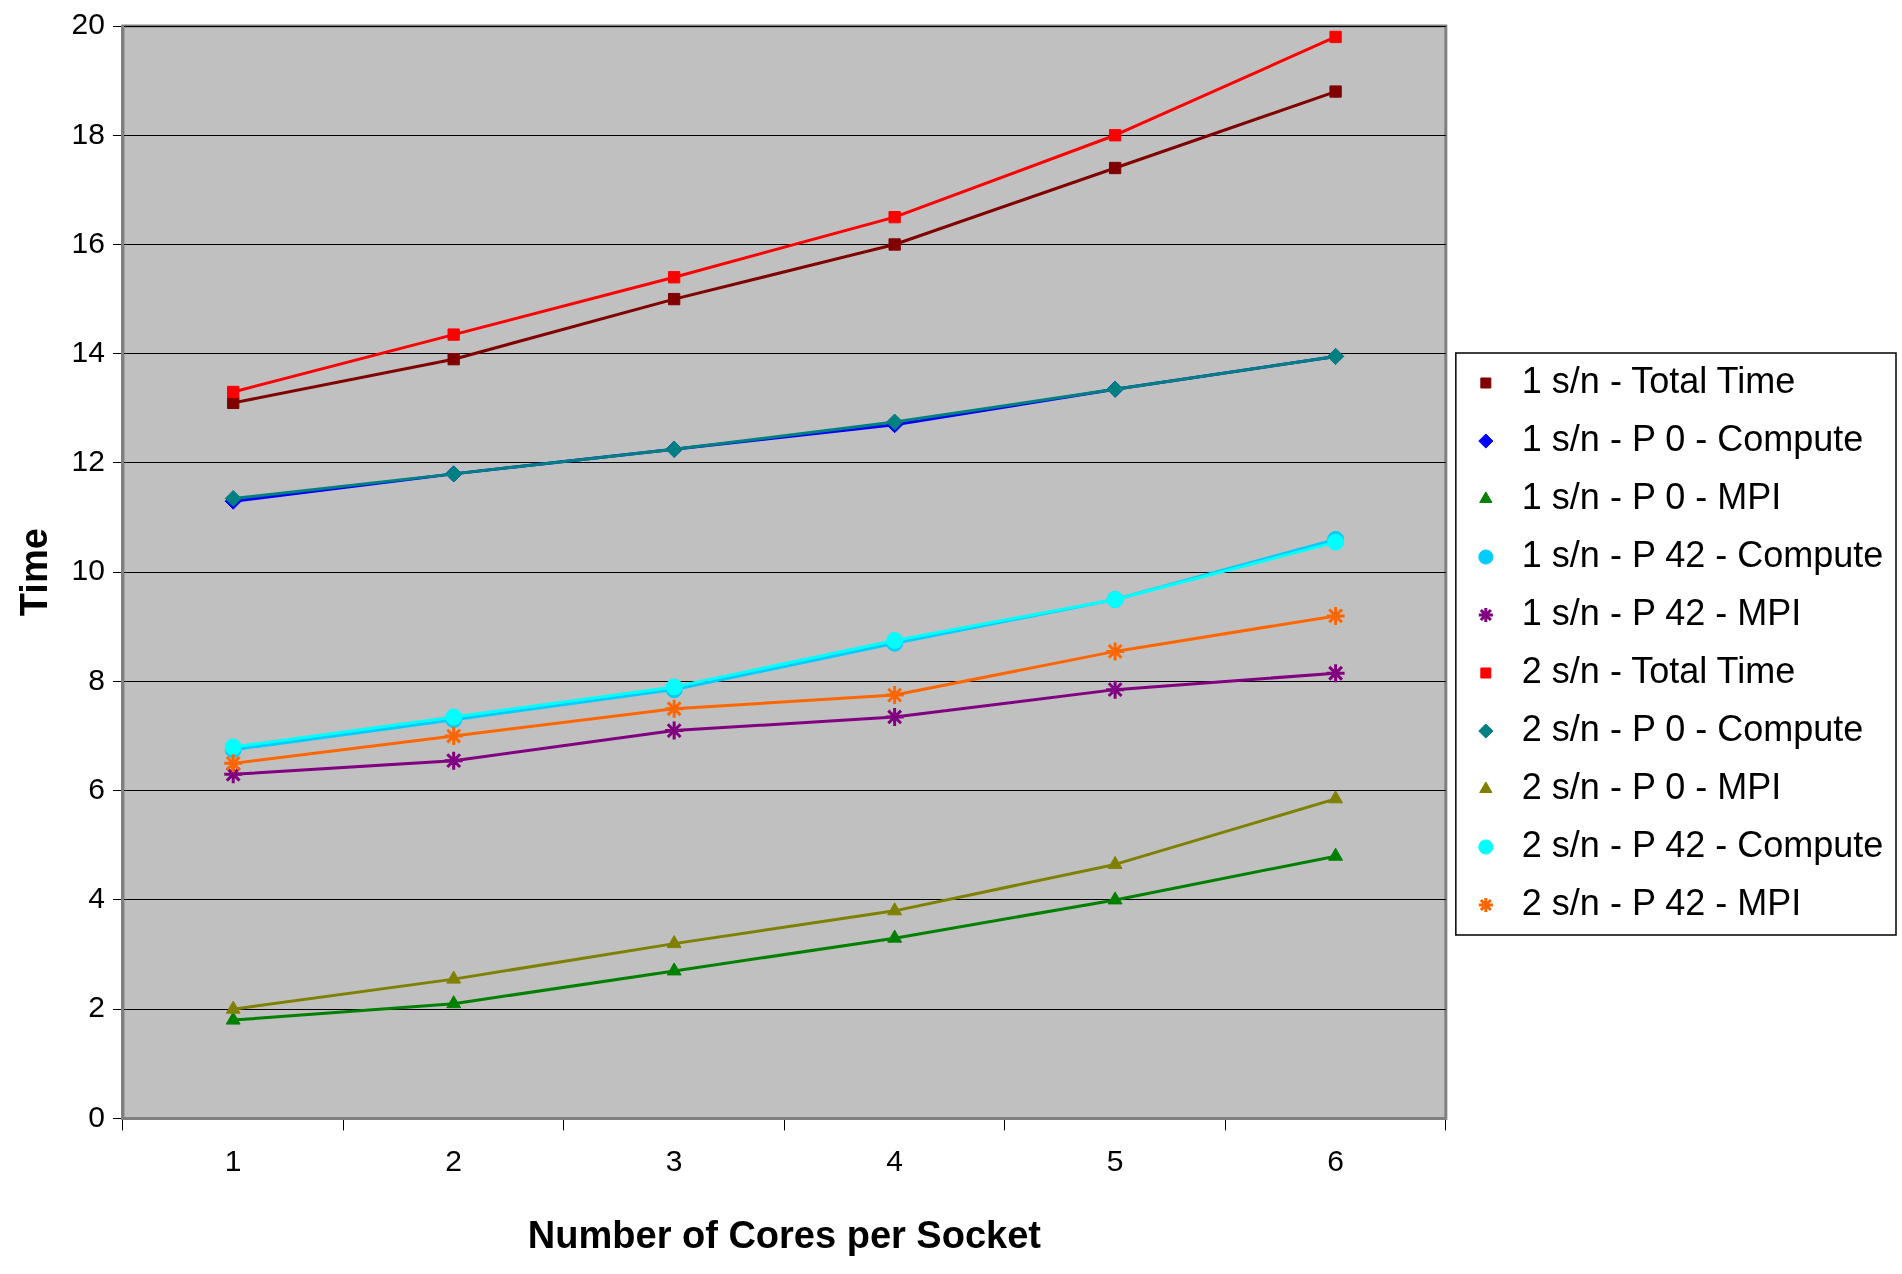  What do you see at coordinates (1661, 902) in the screenshot?
I see `legend-label: 2 s/n - P 42 - MPI` at bounding box center [1661, 902].